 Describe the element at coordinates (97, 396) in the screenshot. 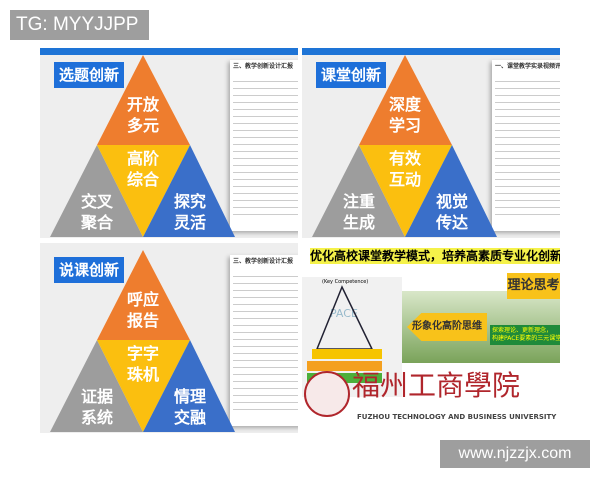

I see `label-left: 证据` at that location.